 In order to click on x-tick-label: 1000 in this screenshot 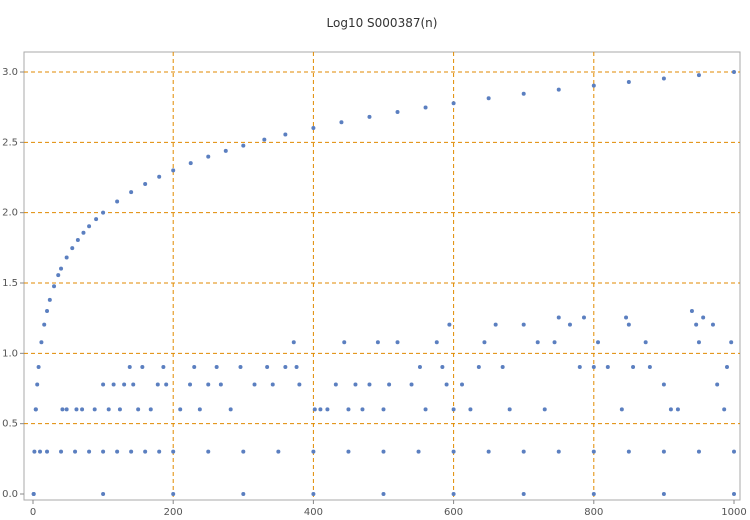, I will do `click(733, 512)`.